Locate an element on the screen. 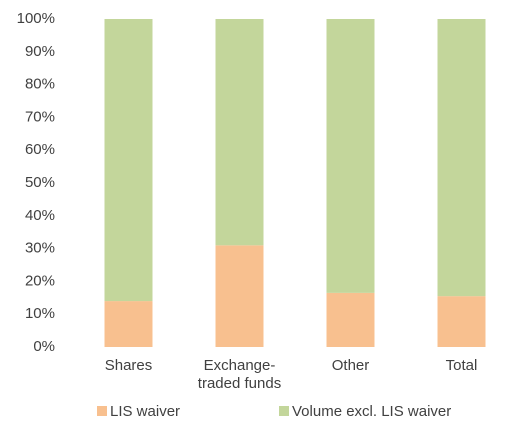 The width and height of the screenshot is (517, 431). y-tick-label: 0% is located at coordinates (44, 346).